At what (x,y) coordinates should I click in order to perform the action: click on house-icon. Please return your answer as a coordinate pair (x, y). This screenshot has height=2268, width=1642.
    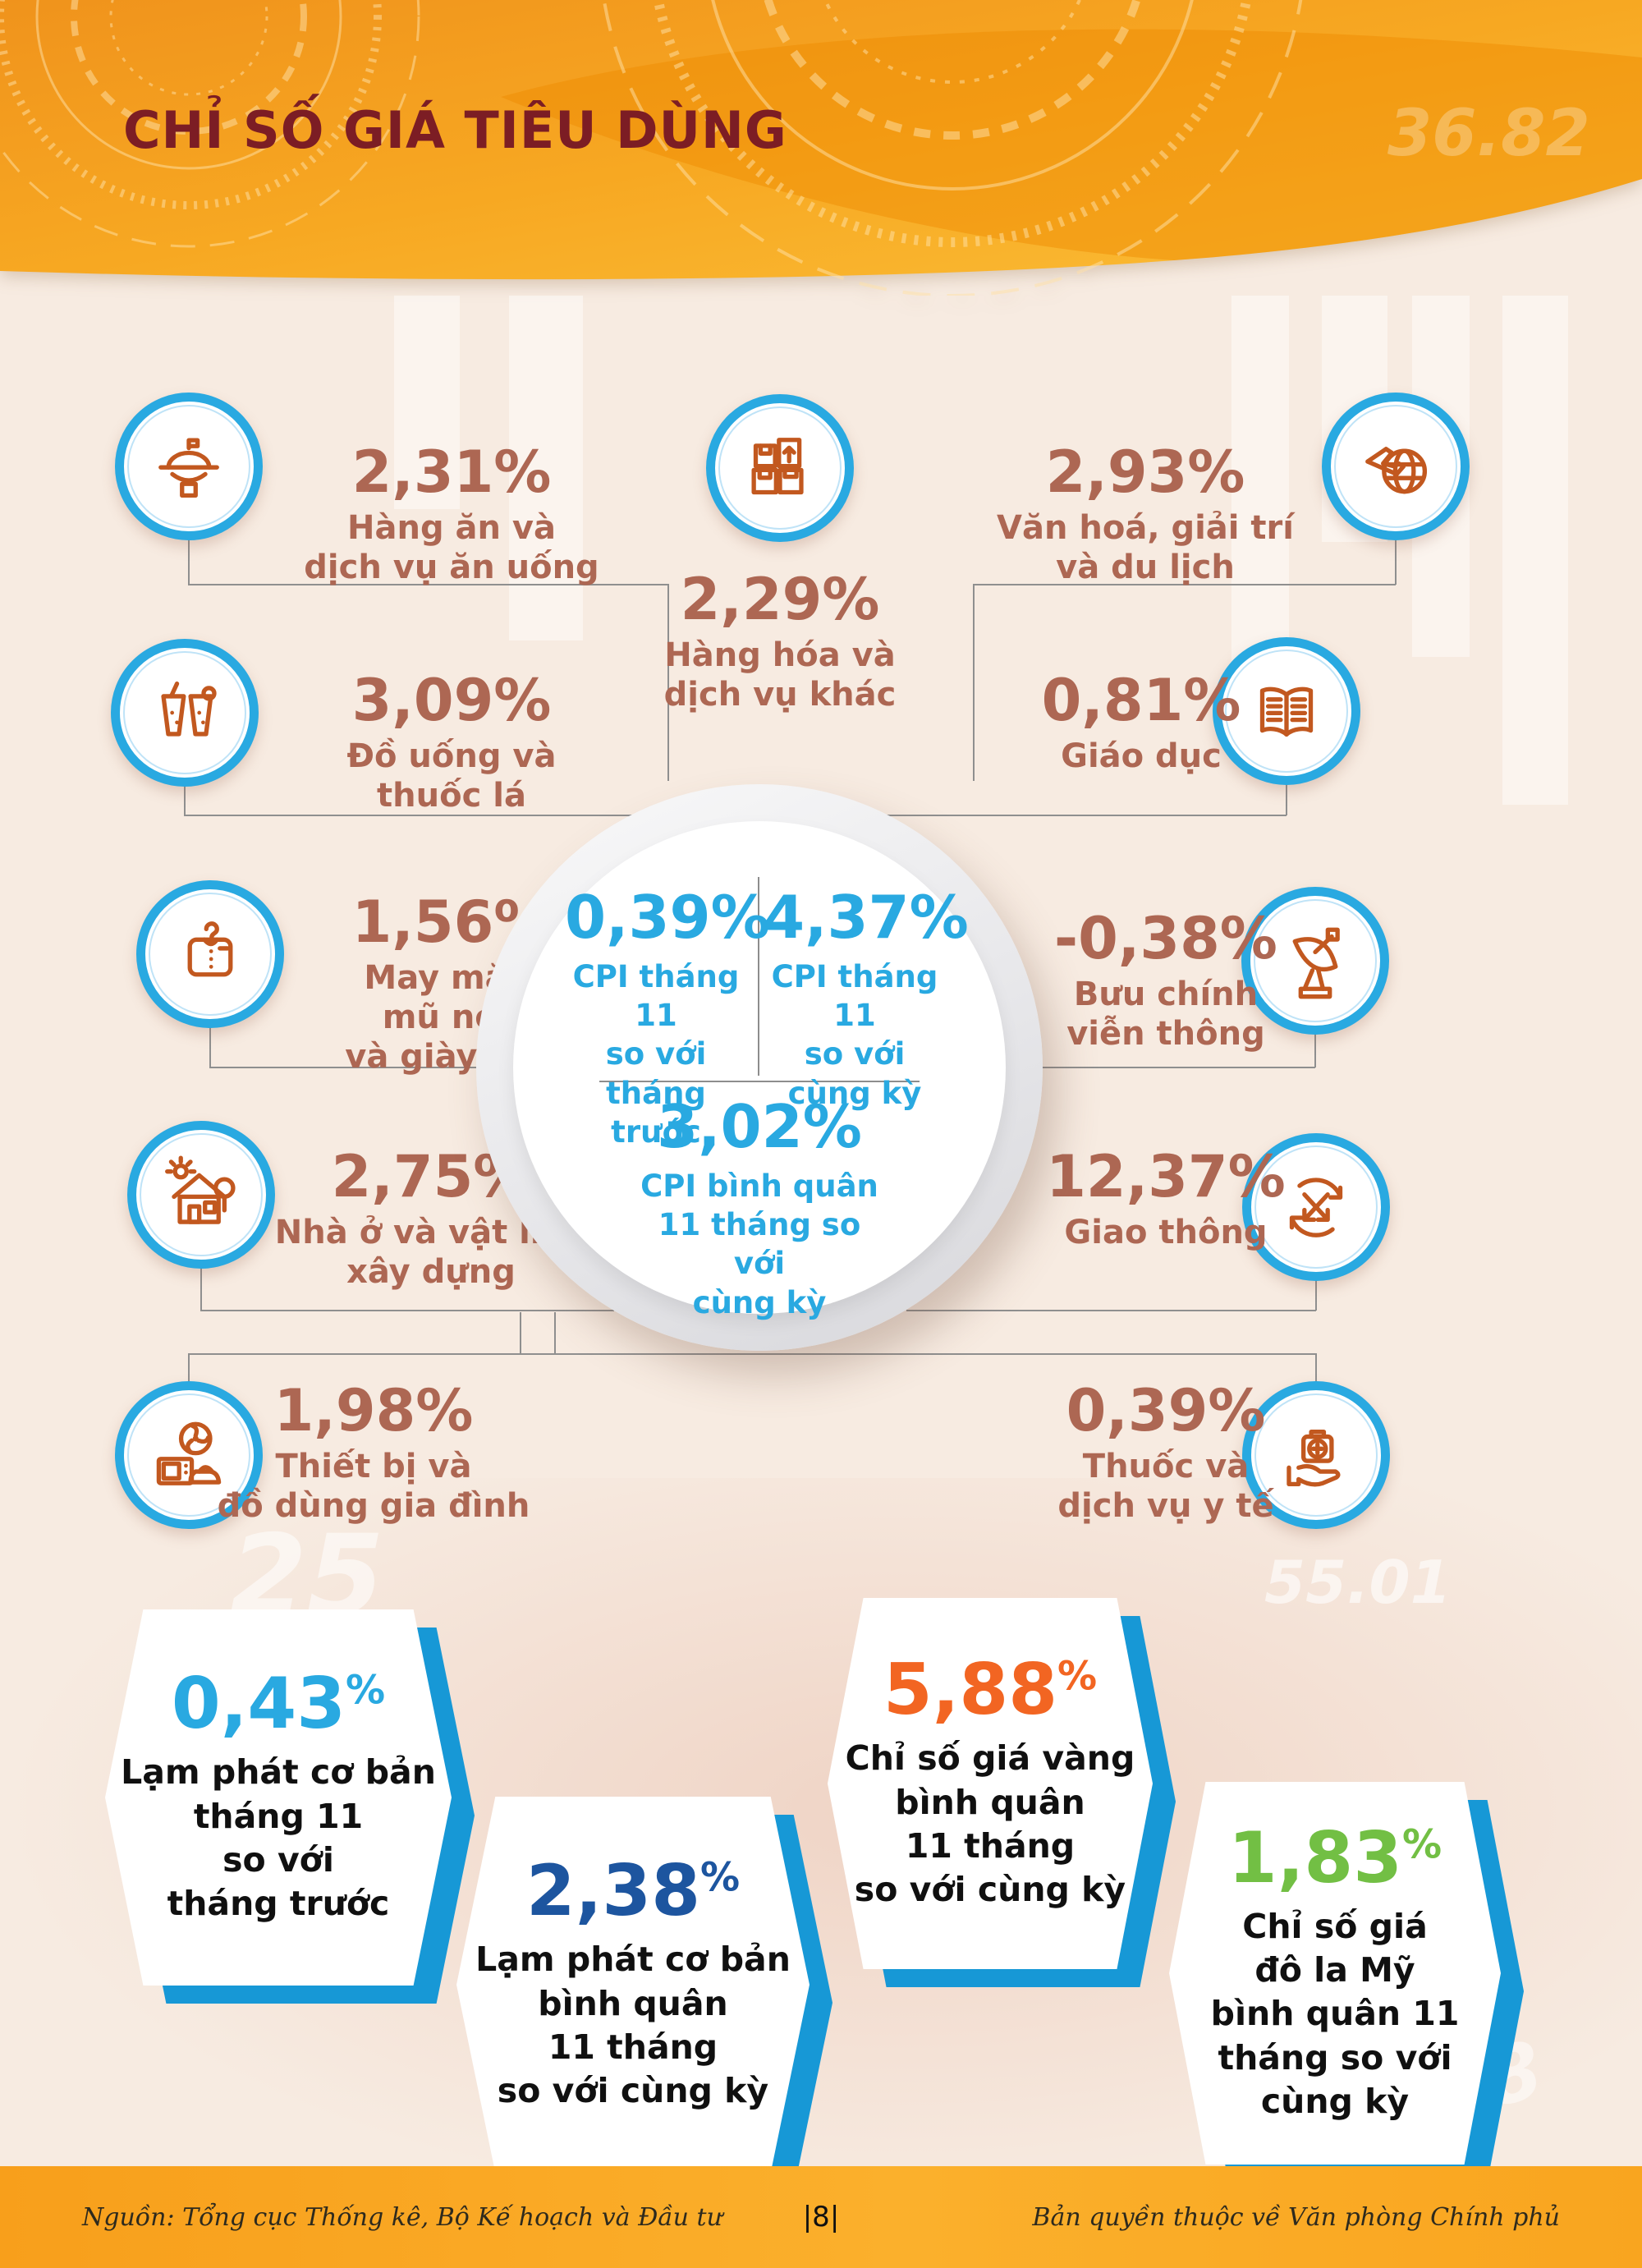
    Looking at the image, I should click on (200, 1189).